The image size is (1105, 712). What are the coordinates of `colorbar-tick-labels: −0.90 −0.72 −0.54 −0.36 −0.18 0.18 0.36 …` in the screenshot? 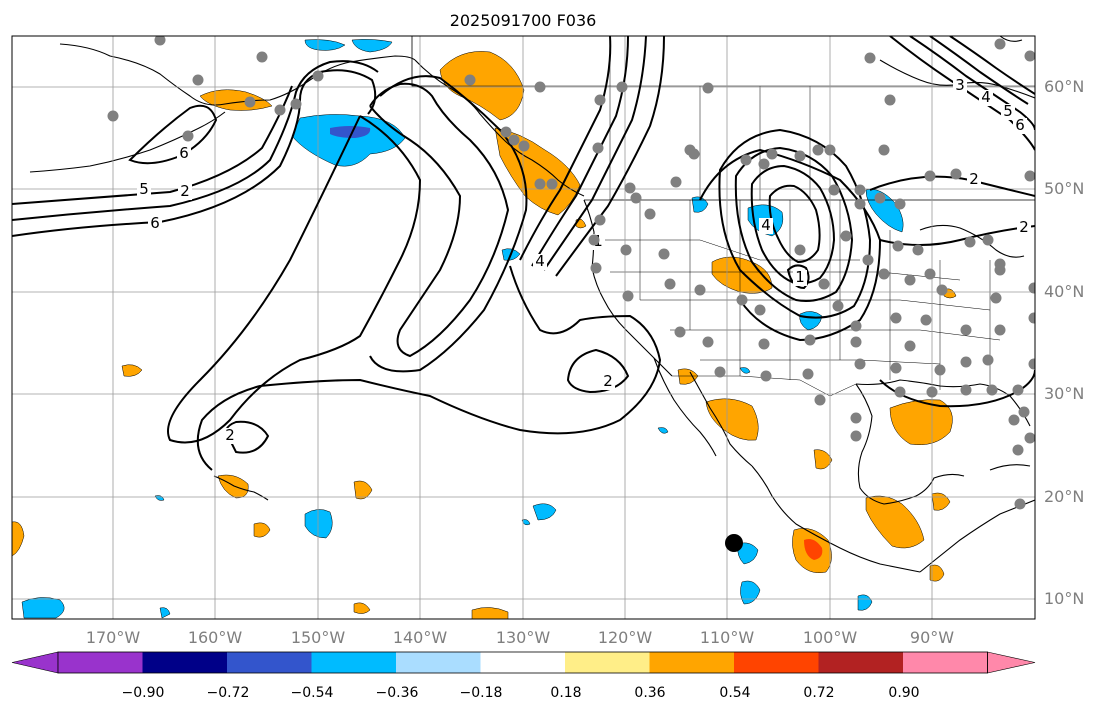 It's located at (521, 693).